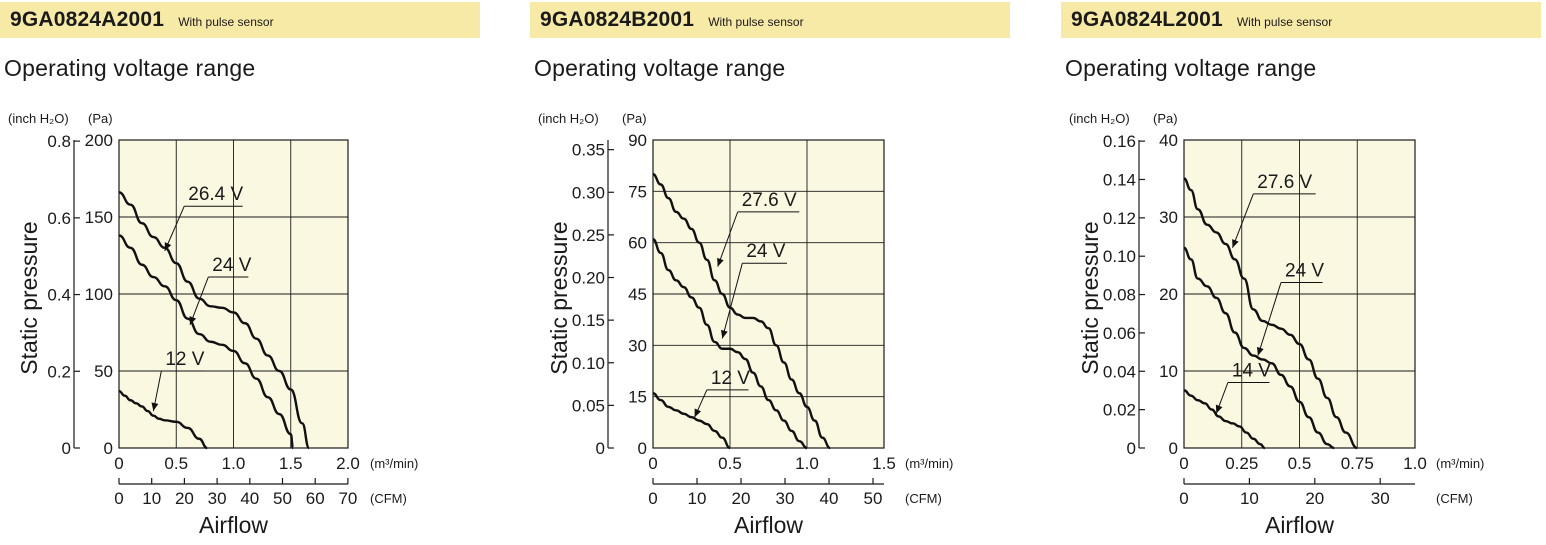 The width and height of the screenshot is (1546, 545). Describe the element at coordinates (1301, 20) in the screenshot. I see `model-header: 9GA0824L2001 With pulse sensor` at that location.